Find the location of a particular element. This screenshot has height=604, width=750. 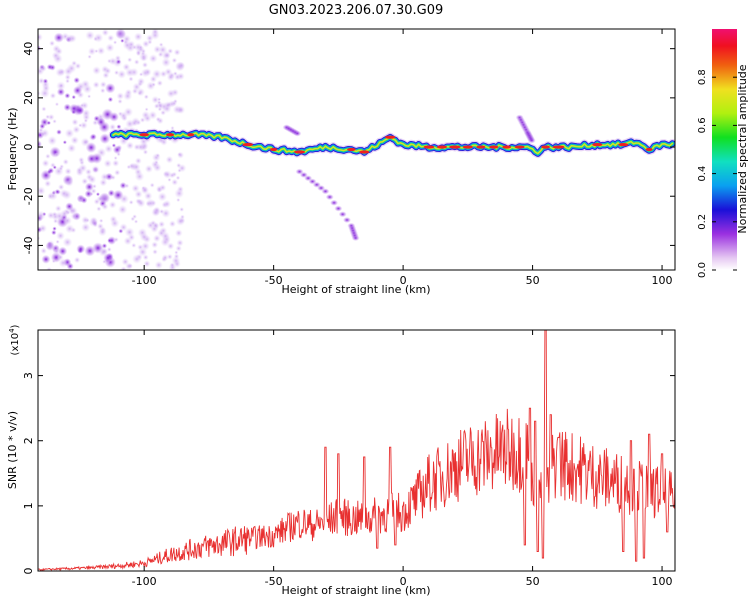

x-tick-label: 100 is located at coordinates (662, 581).